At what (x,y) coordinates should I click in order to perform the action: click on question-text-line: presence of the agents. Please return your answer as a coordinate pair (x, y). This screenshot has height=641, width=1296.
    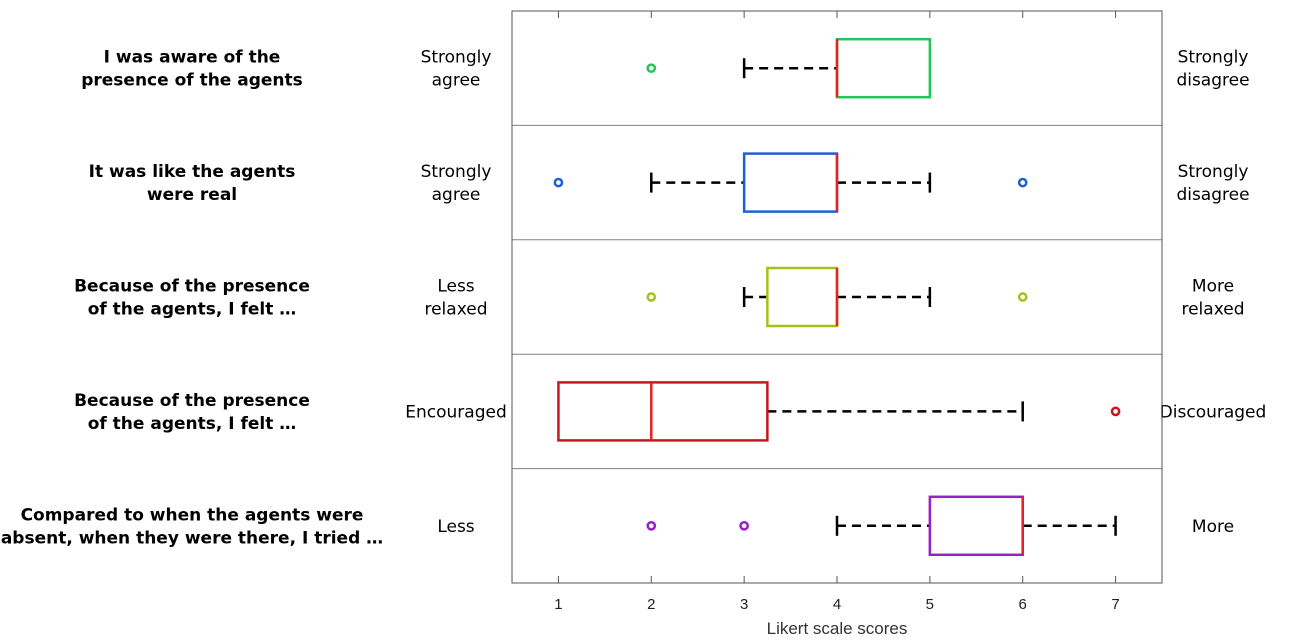
    Looking at the image, I should click on (192, 81).